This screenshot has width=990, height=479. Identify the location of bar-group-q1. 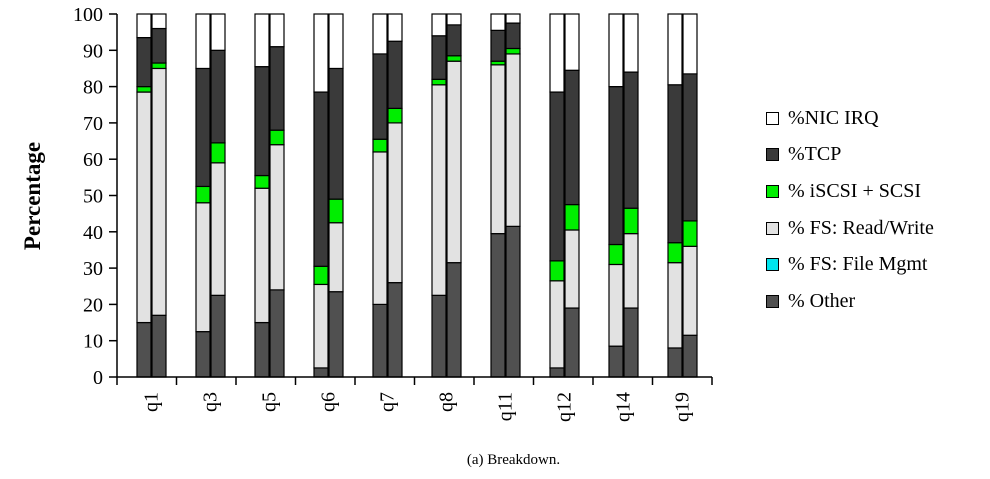
(151, 195).